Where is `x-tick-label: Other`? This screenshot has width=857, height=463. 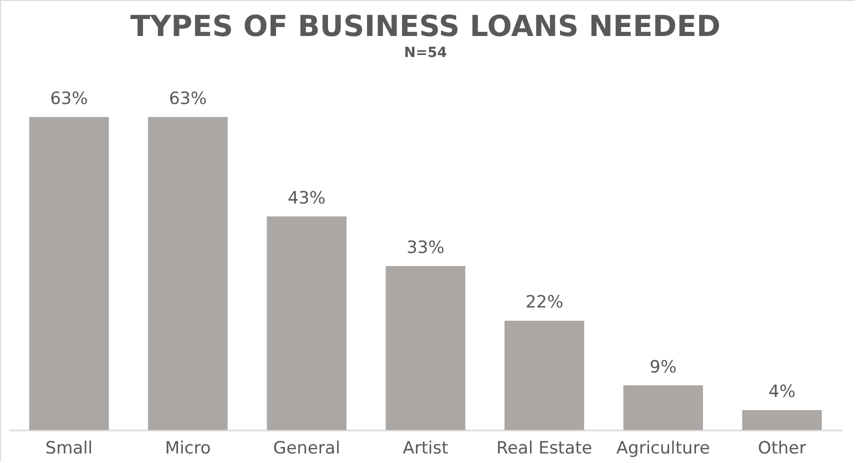 x-tick-label: Other is located at coordinates (782, 448).